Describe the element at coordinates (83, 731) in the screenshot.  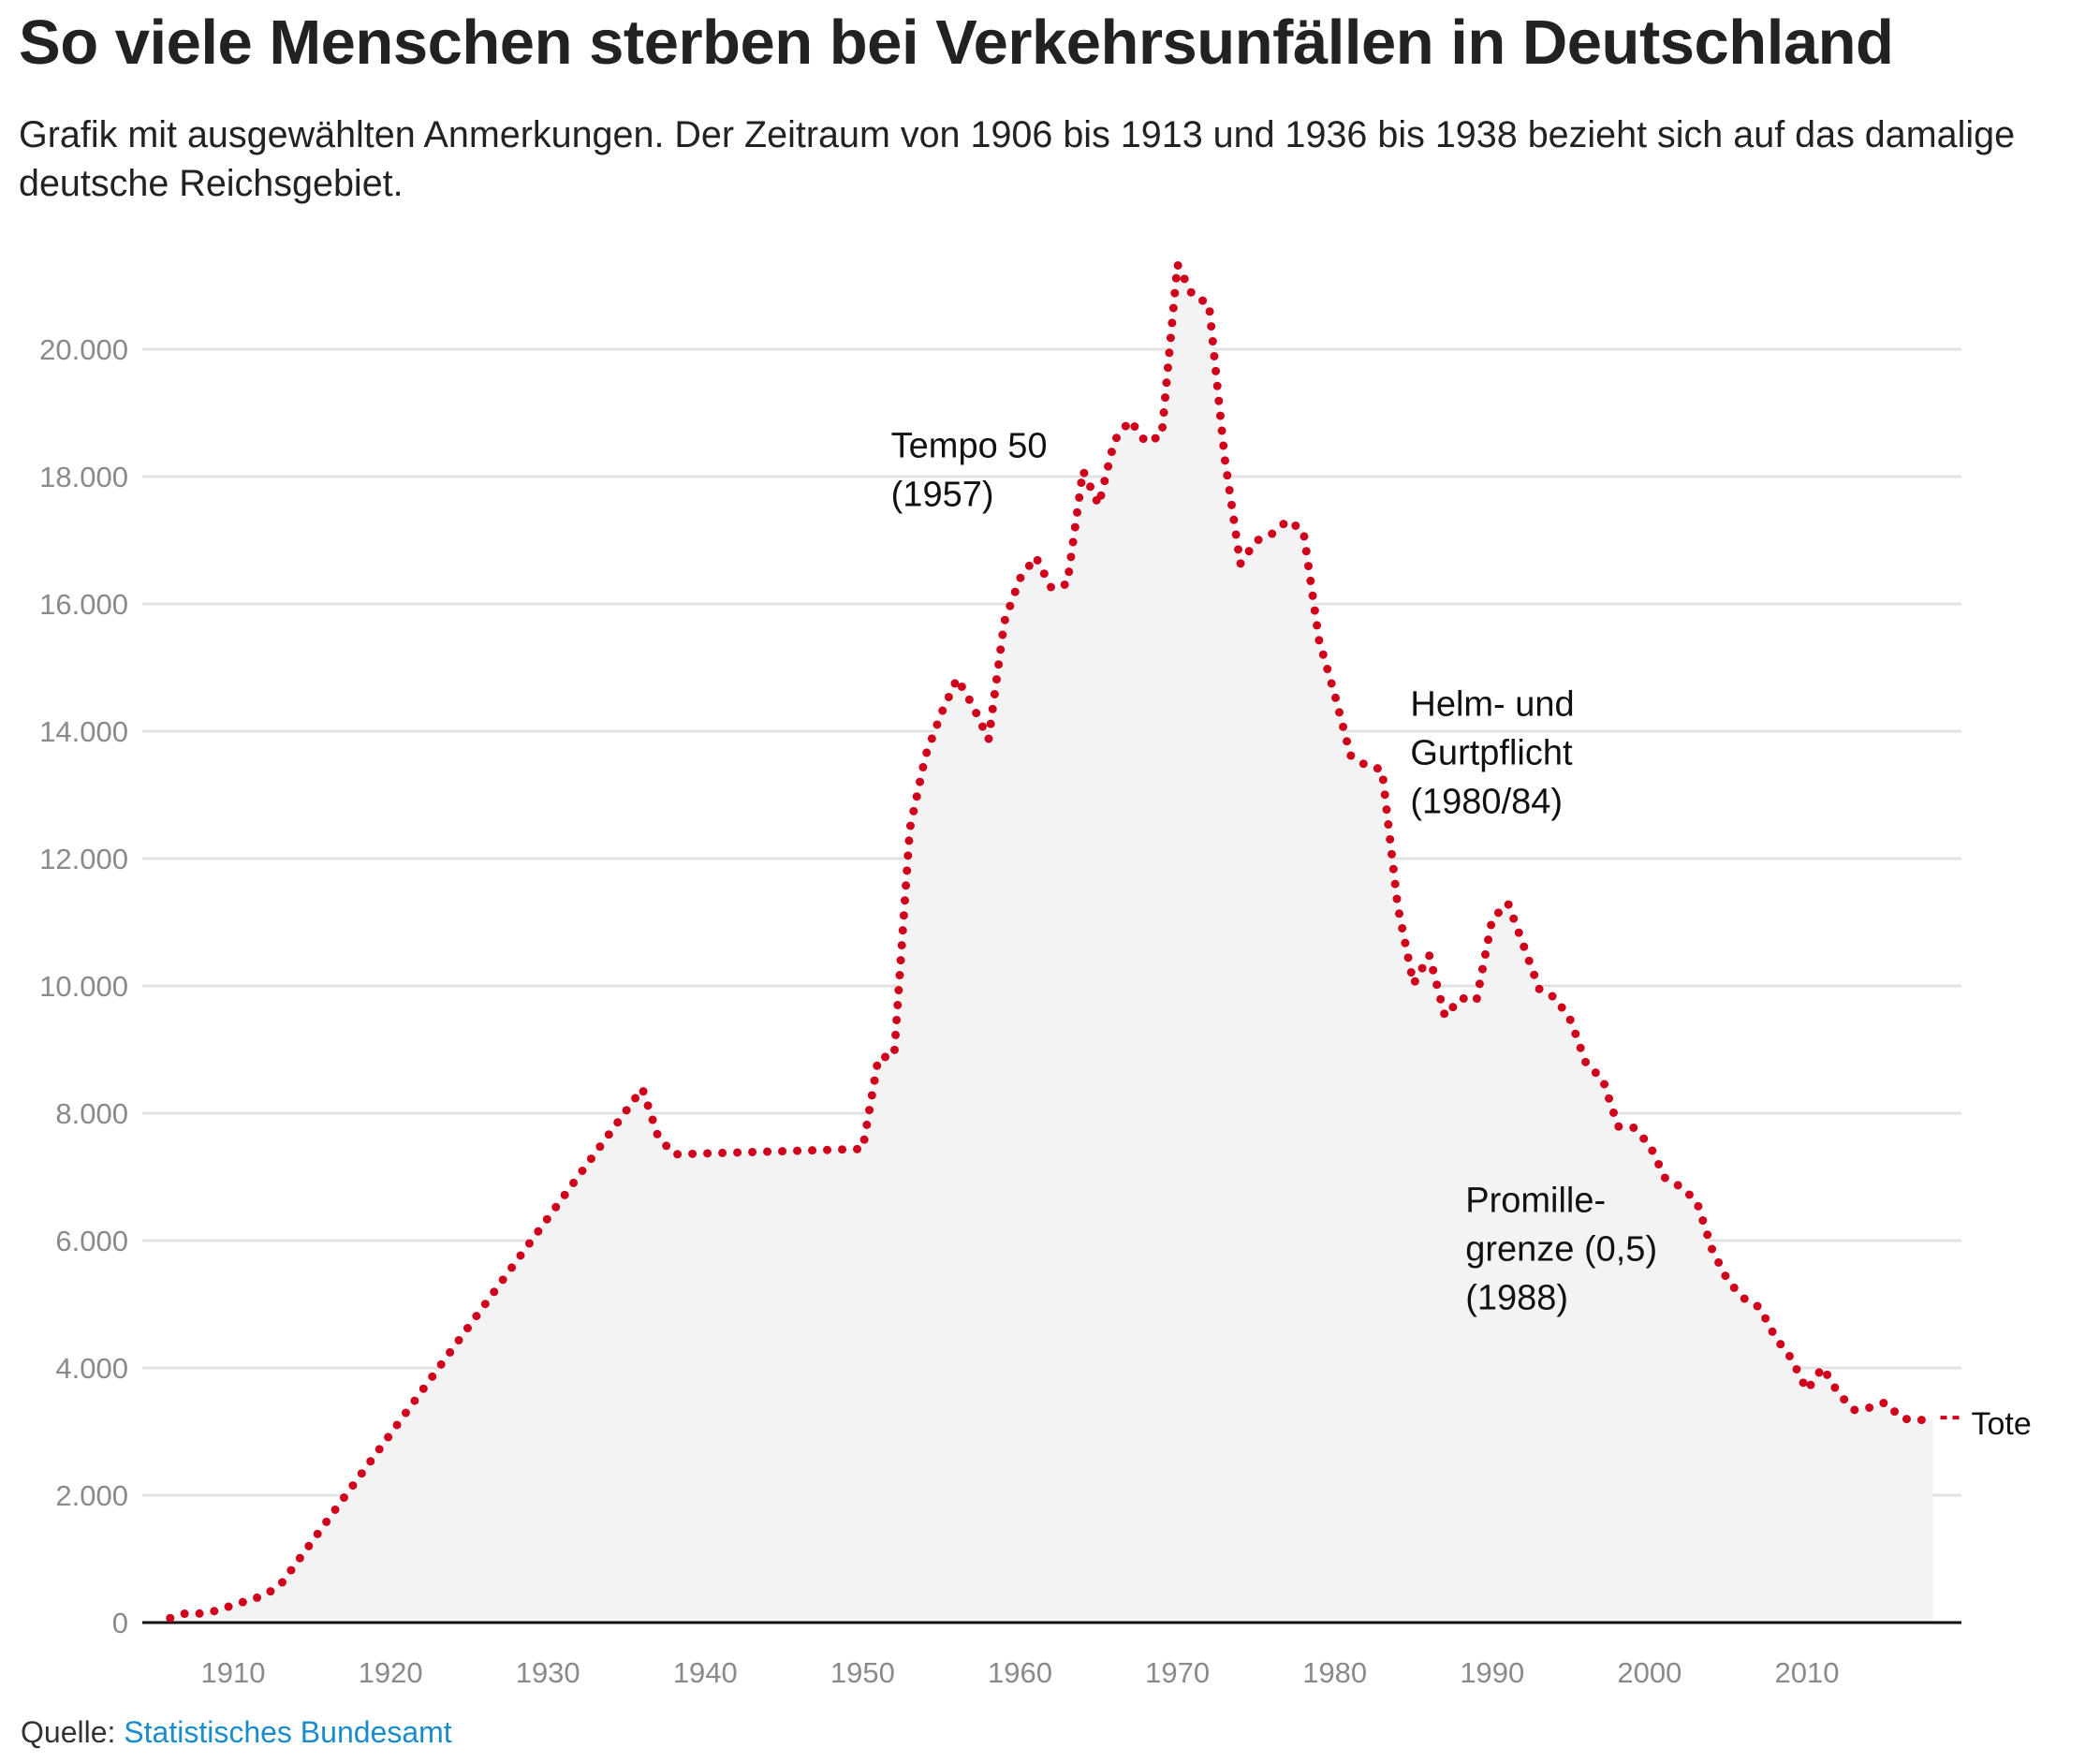
I see `y-tick-label: 14.000` at that location.